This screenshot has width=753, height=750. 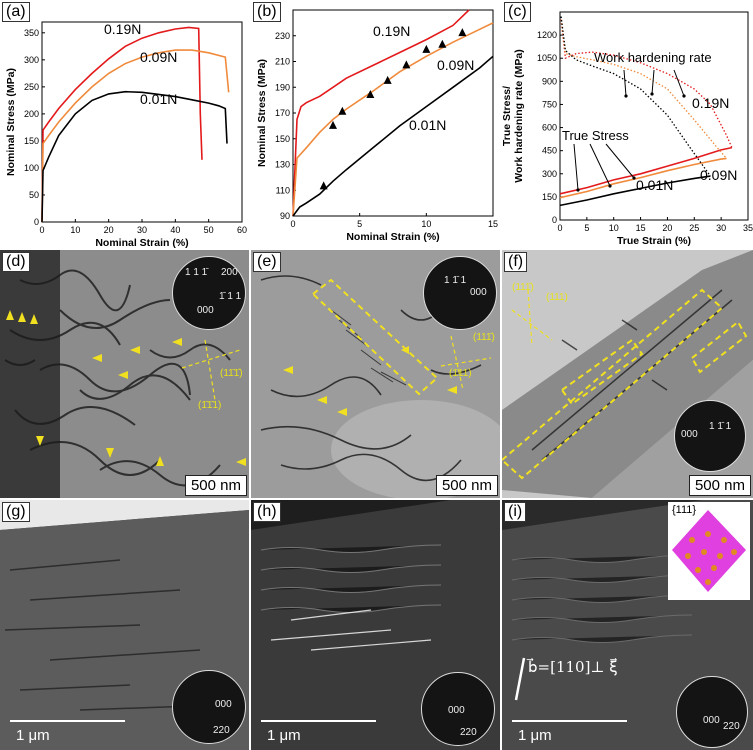 I want to click on diff-label-i-2: 220, so click(x=731, y=726).